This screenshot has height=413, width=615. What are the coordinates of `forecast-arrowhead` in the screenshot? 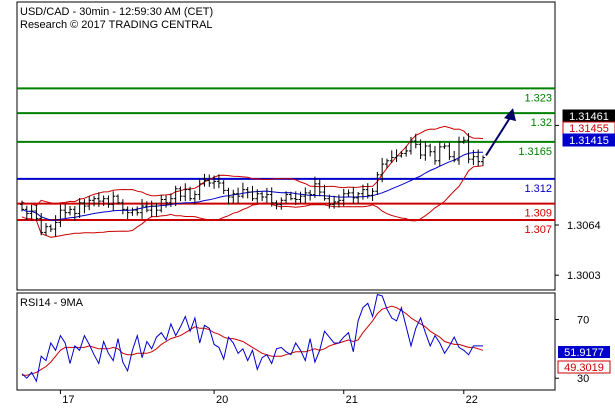 It's located at (510, 115).